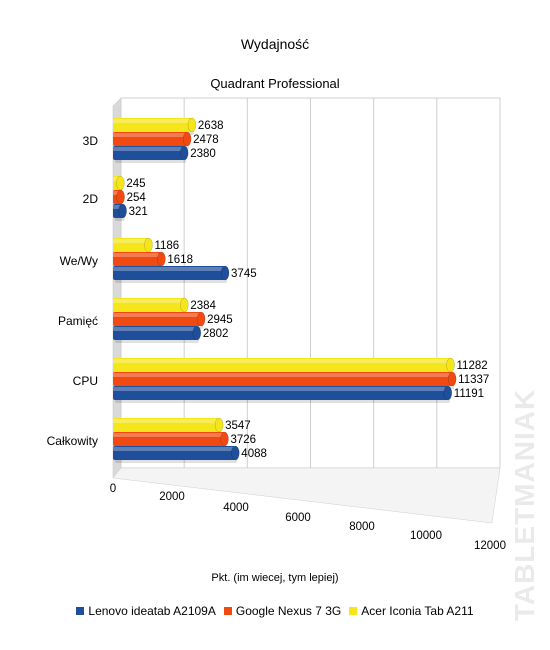  What do you see at coordinates (238, 426) in the screenshot?
I see `data-label: 3547` at bounding box center [238, 426].